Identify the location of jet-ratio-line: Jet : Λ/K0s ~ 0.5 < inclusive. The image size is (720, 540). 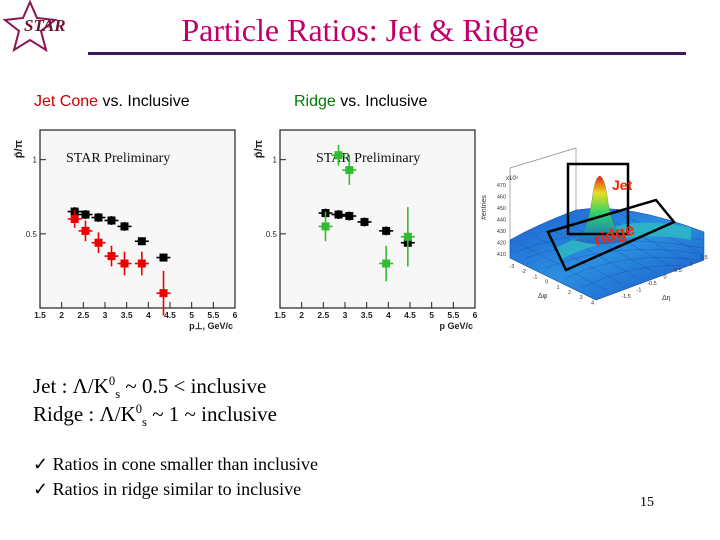
(149, 388).